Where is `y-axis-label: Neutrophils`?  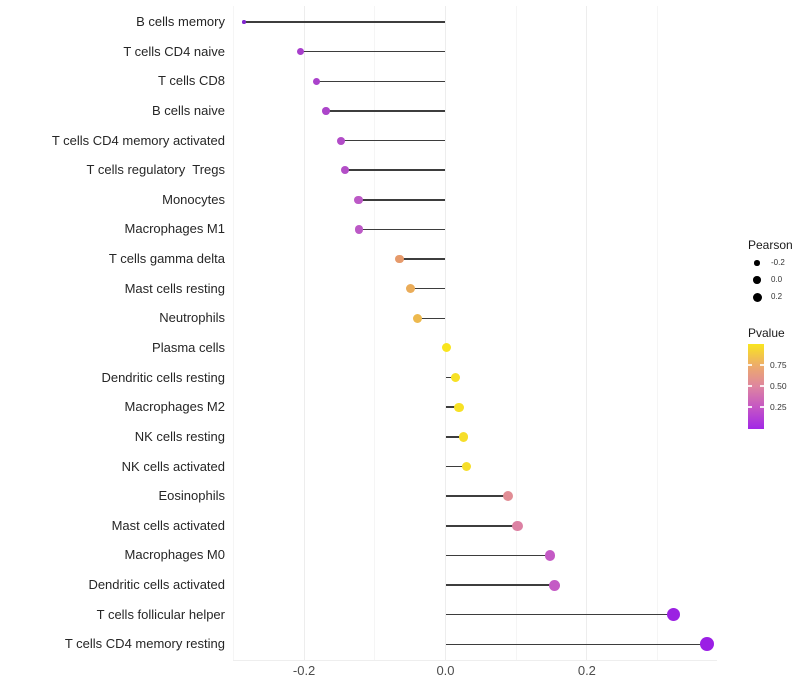 y-axis-label: Neutrophils is located at coordinates (192, 318).